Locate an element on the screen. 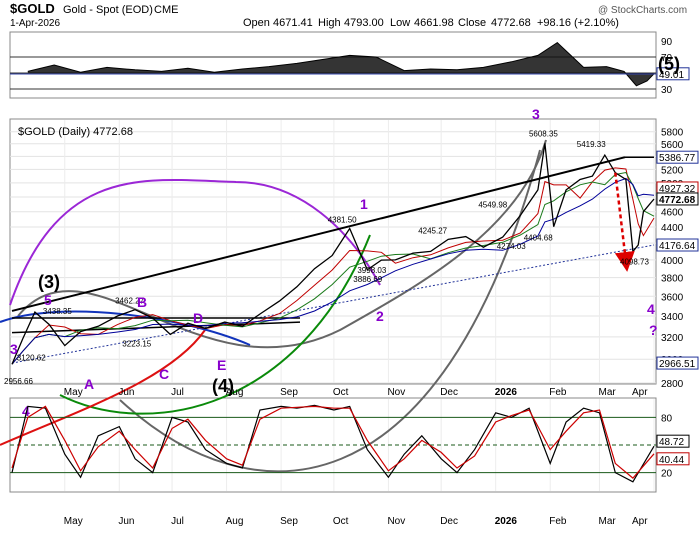 This screenshot has width=700, height=535. x-tick-label: Aug is located at coordinates (235, 392).